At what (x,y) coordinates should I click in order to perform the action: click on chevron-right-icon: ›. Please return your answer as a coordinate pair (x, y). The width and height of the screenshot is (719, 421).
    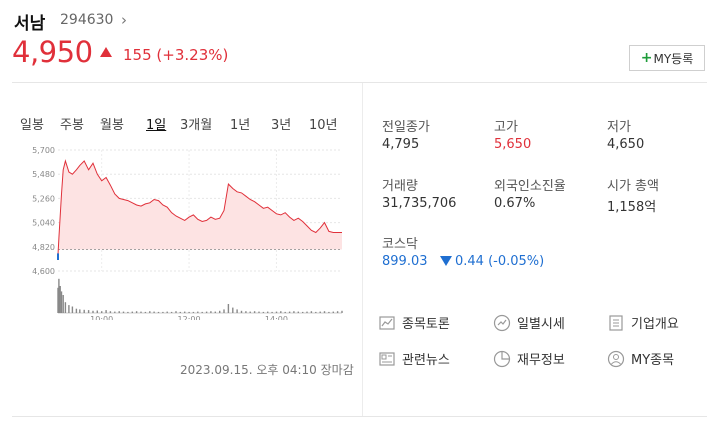
    Looking at the image, I should click on (124, 20).